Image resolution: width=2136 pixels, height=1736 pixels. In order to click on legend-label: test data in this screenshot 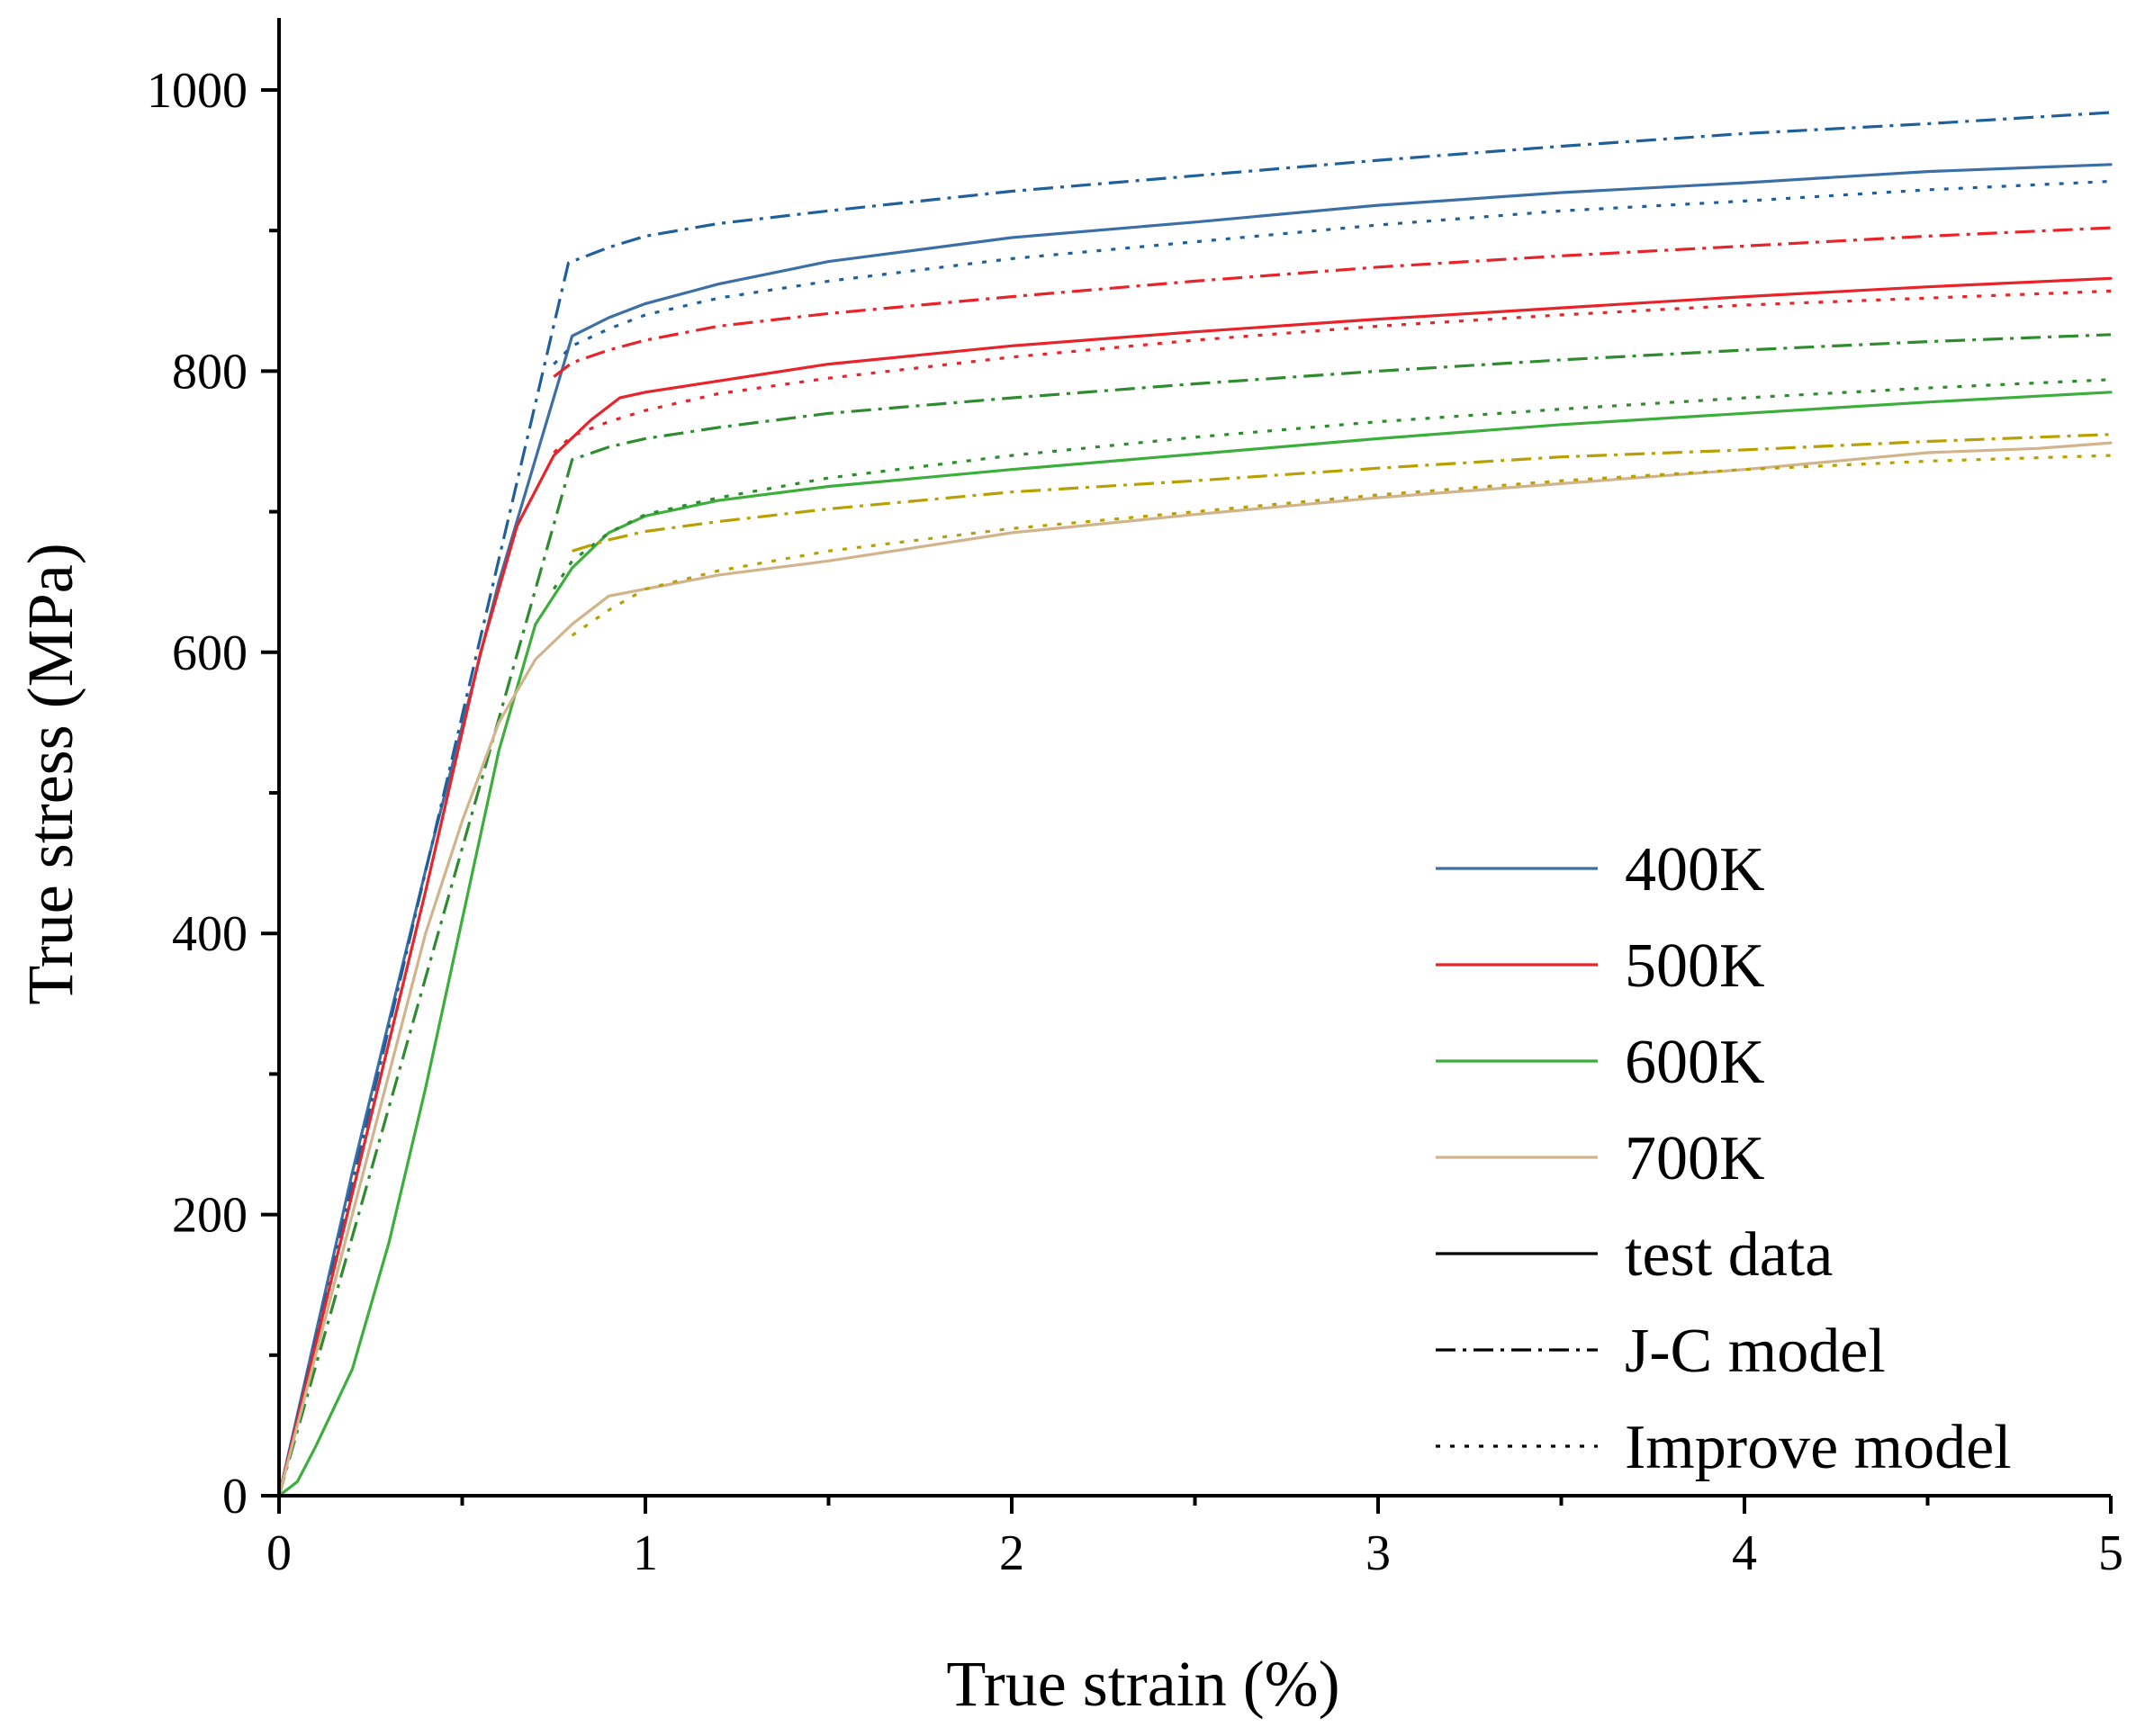, I will do `click(1729, 1255)`.